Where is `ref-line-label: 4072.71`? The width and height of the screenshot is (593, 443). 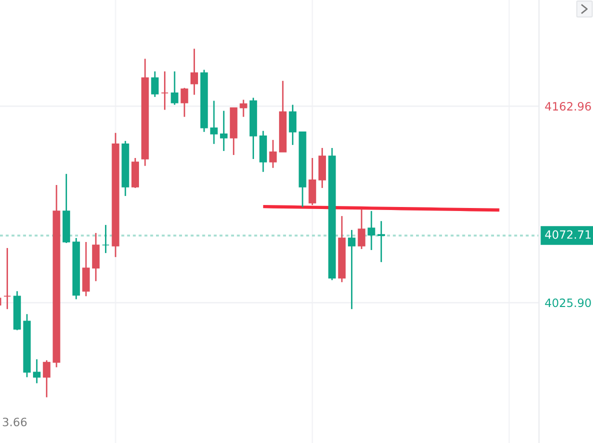
ref-line-label: 4072.71 is located at coordinates (568, 234).